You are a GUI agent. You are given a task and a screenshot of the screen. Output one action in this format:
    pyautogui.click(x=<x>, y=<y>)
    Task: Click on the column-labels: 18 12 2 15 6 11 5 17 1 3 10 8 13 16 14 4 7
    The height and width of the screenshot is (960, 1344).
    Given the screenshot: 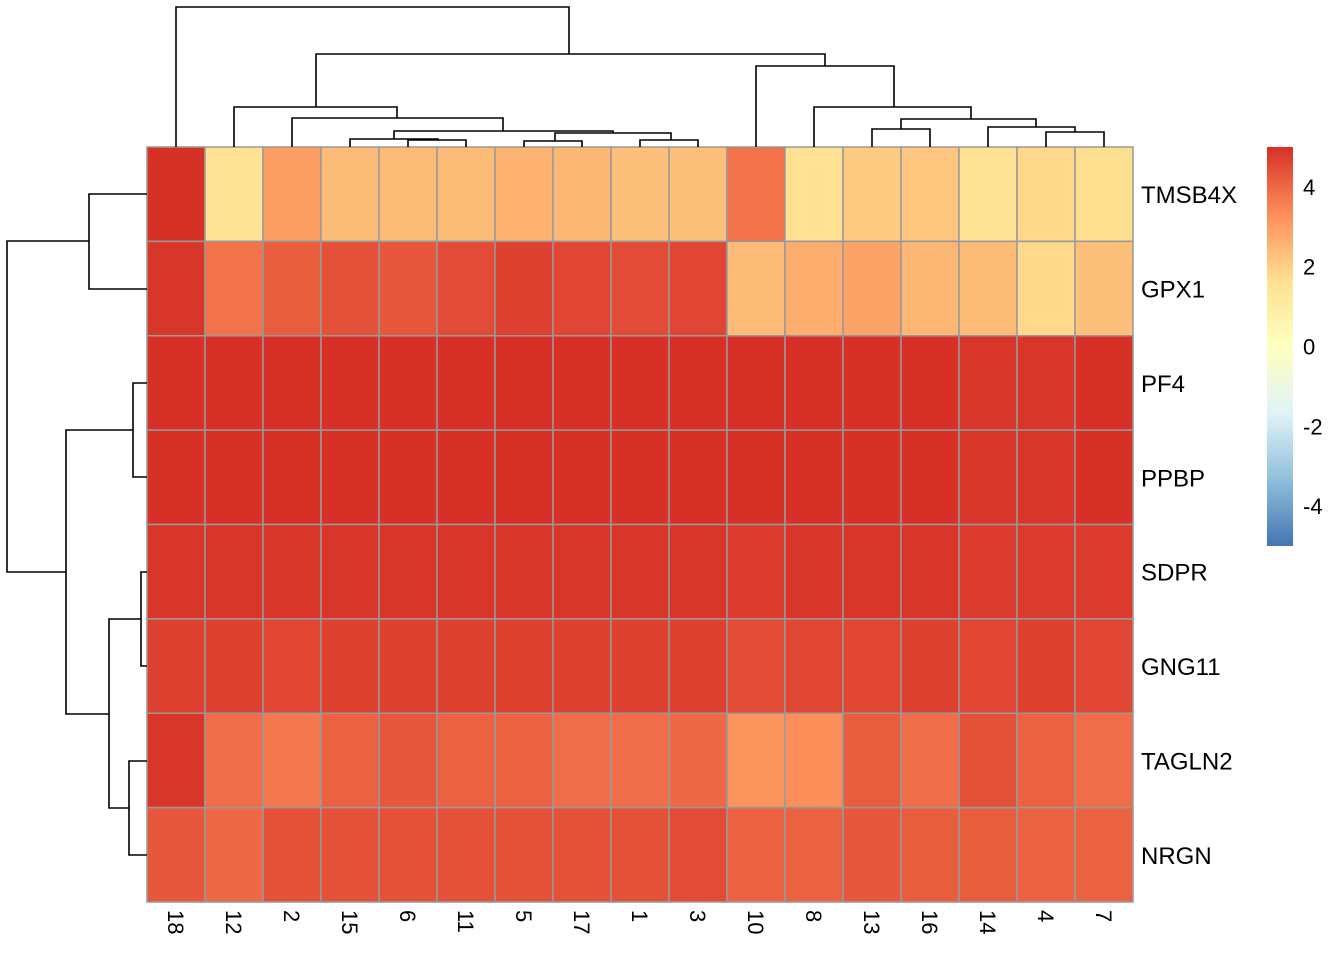 What is the action you would take?
    pyautogui.click(x=639, y=922)
    